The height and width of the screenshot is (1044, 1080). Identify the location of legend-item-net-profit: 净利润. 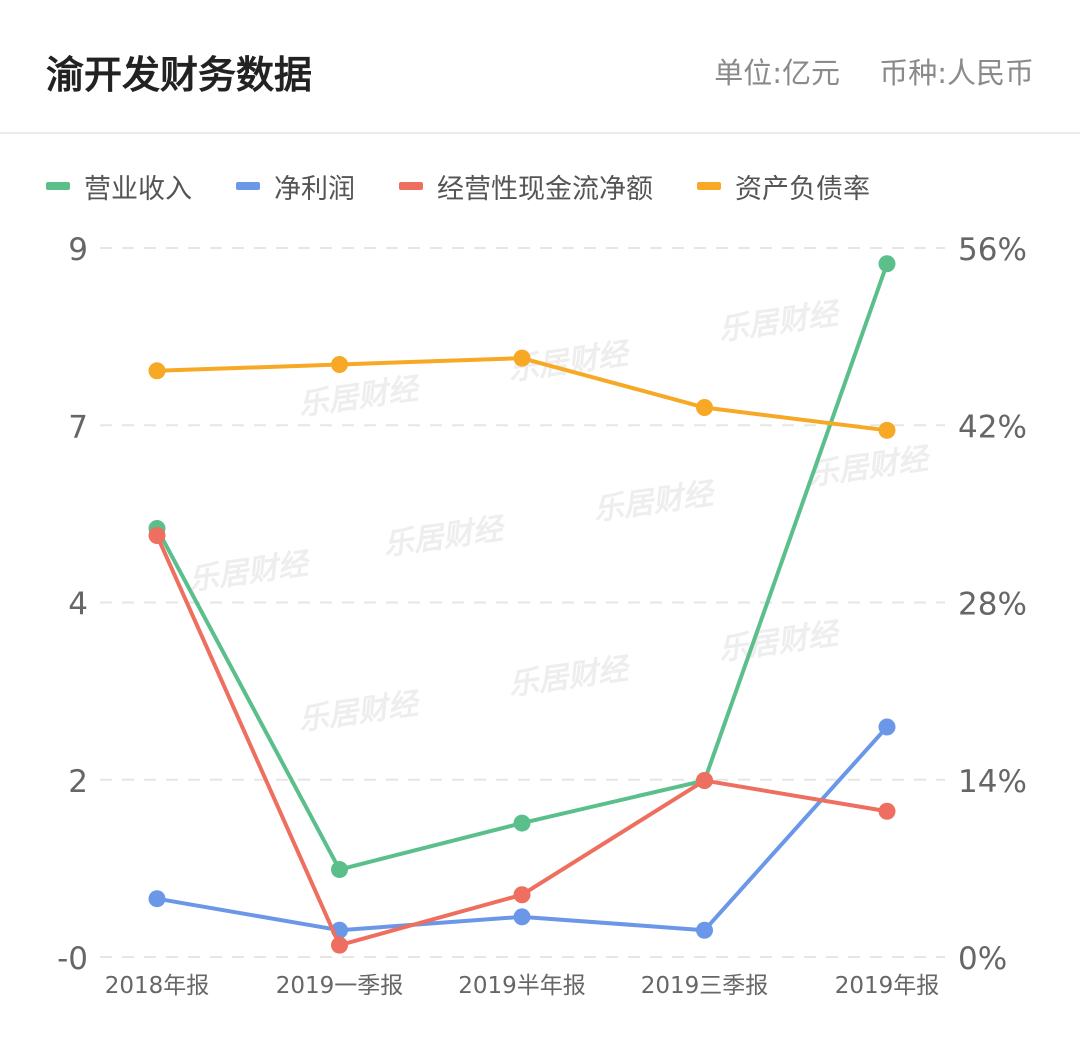
(295, 186).